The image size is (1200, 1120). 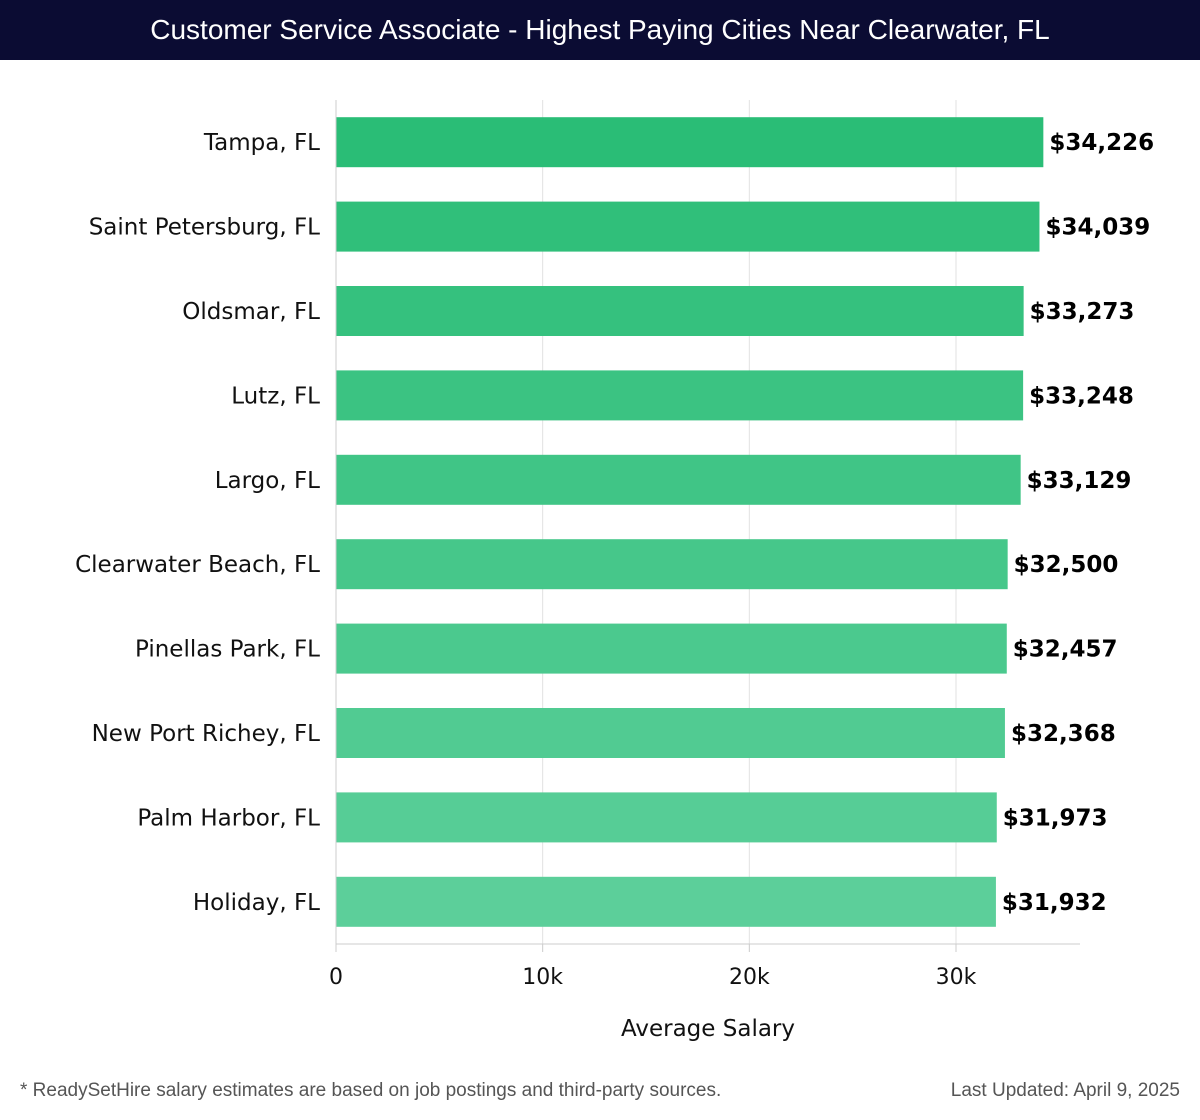 I want to click on category-label: Pinellas Park, FL, so click(x=227, y=650).